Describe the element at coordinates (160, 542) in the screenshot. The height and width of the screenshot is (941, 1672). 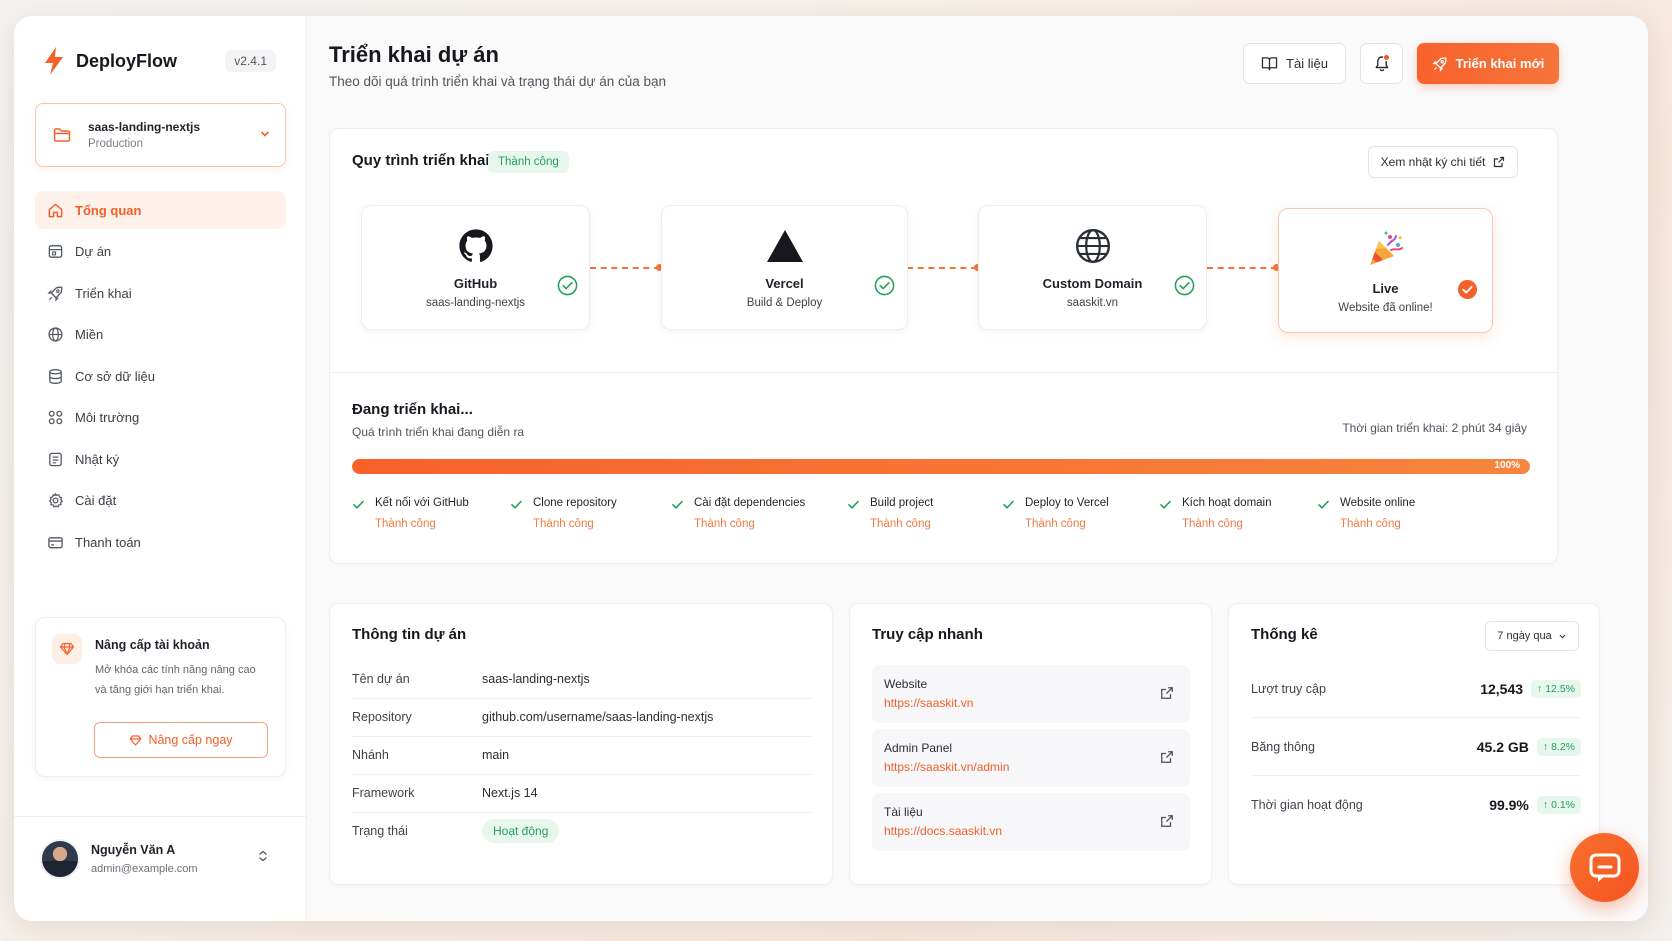
I see `sidebar-item-billing: Thanh toán` at that location.